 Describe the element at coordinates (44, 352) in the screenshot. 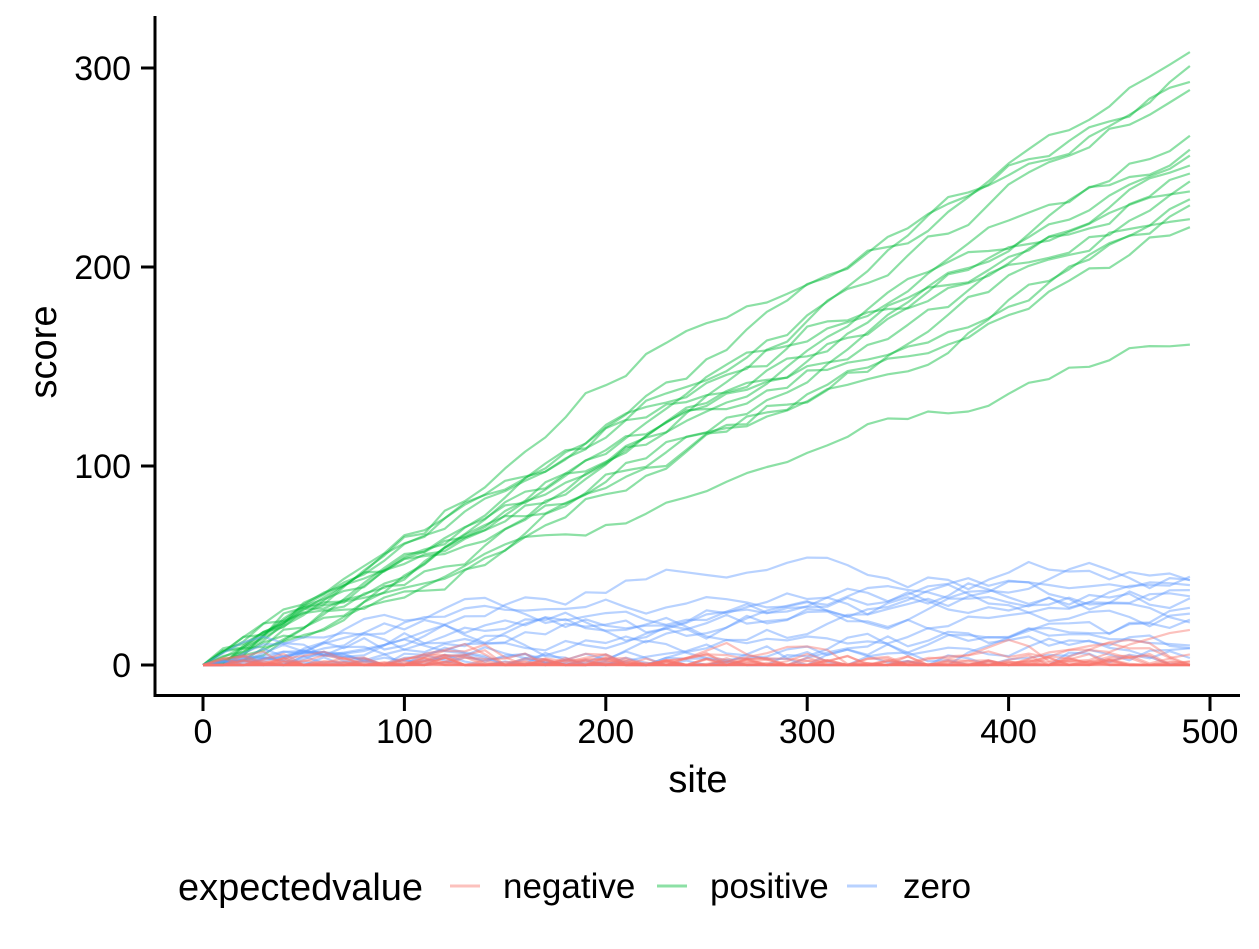

I see `y-axis-title: score` at that location.